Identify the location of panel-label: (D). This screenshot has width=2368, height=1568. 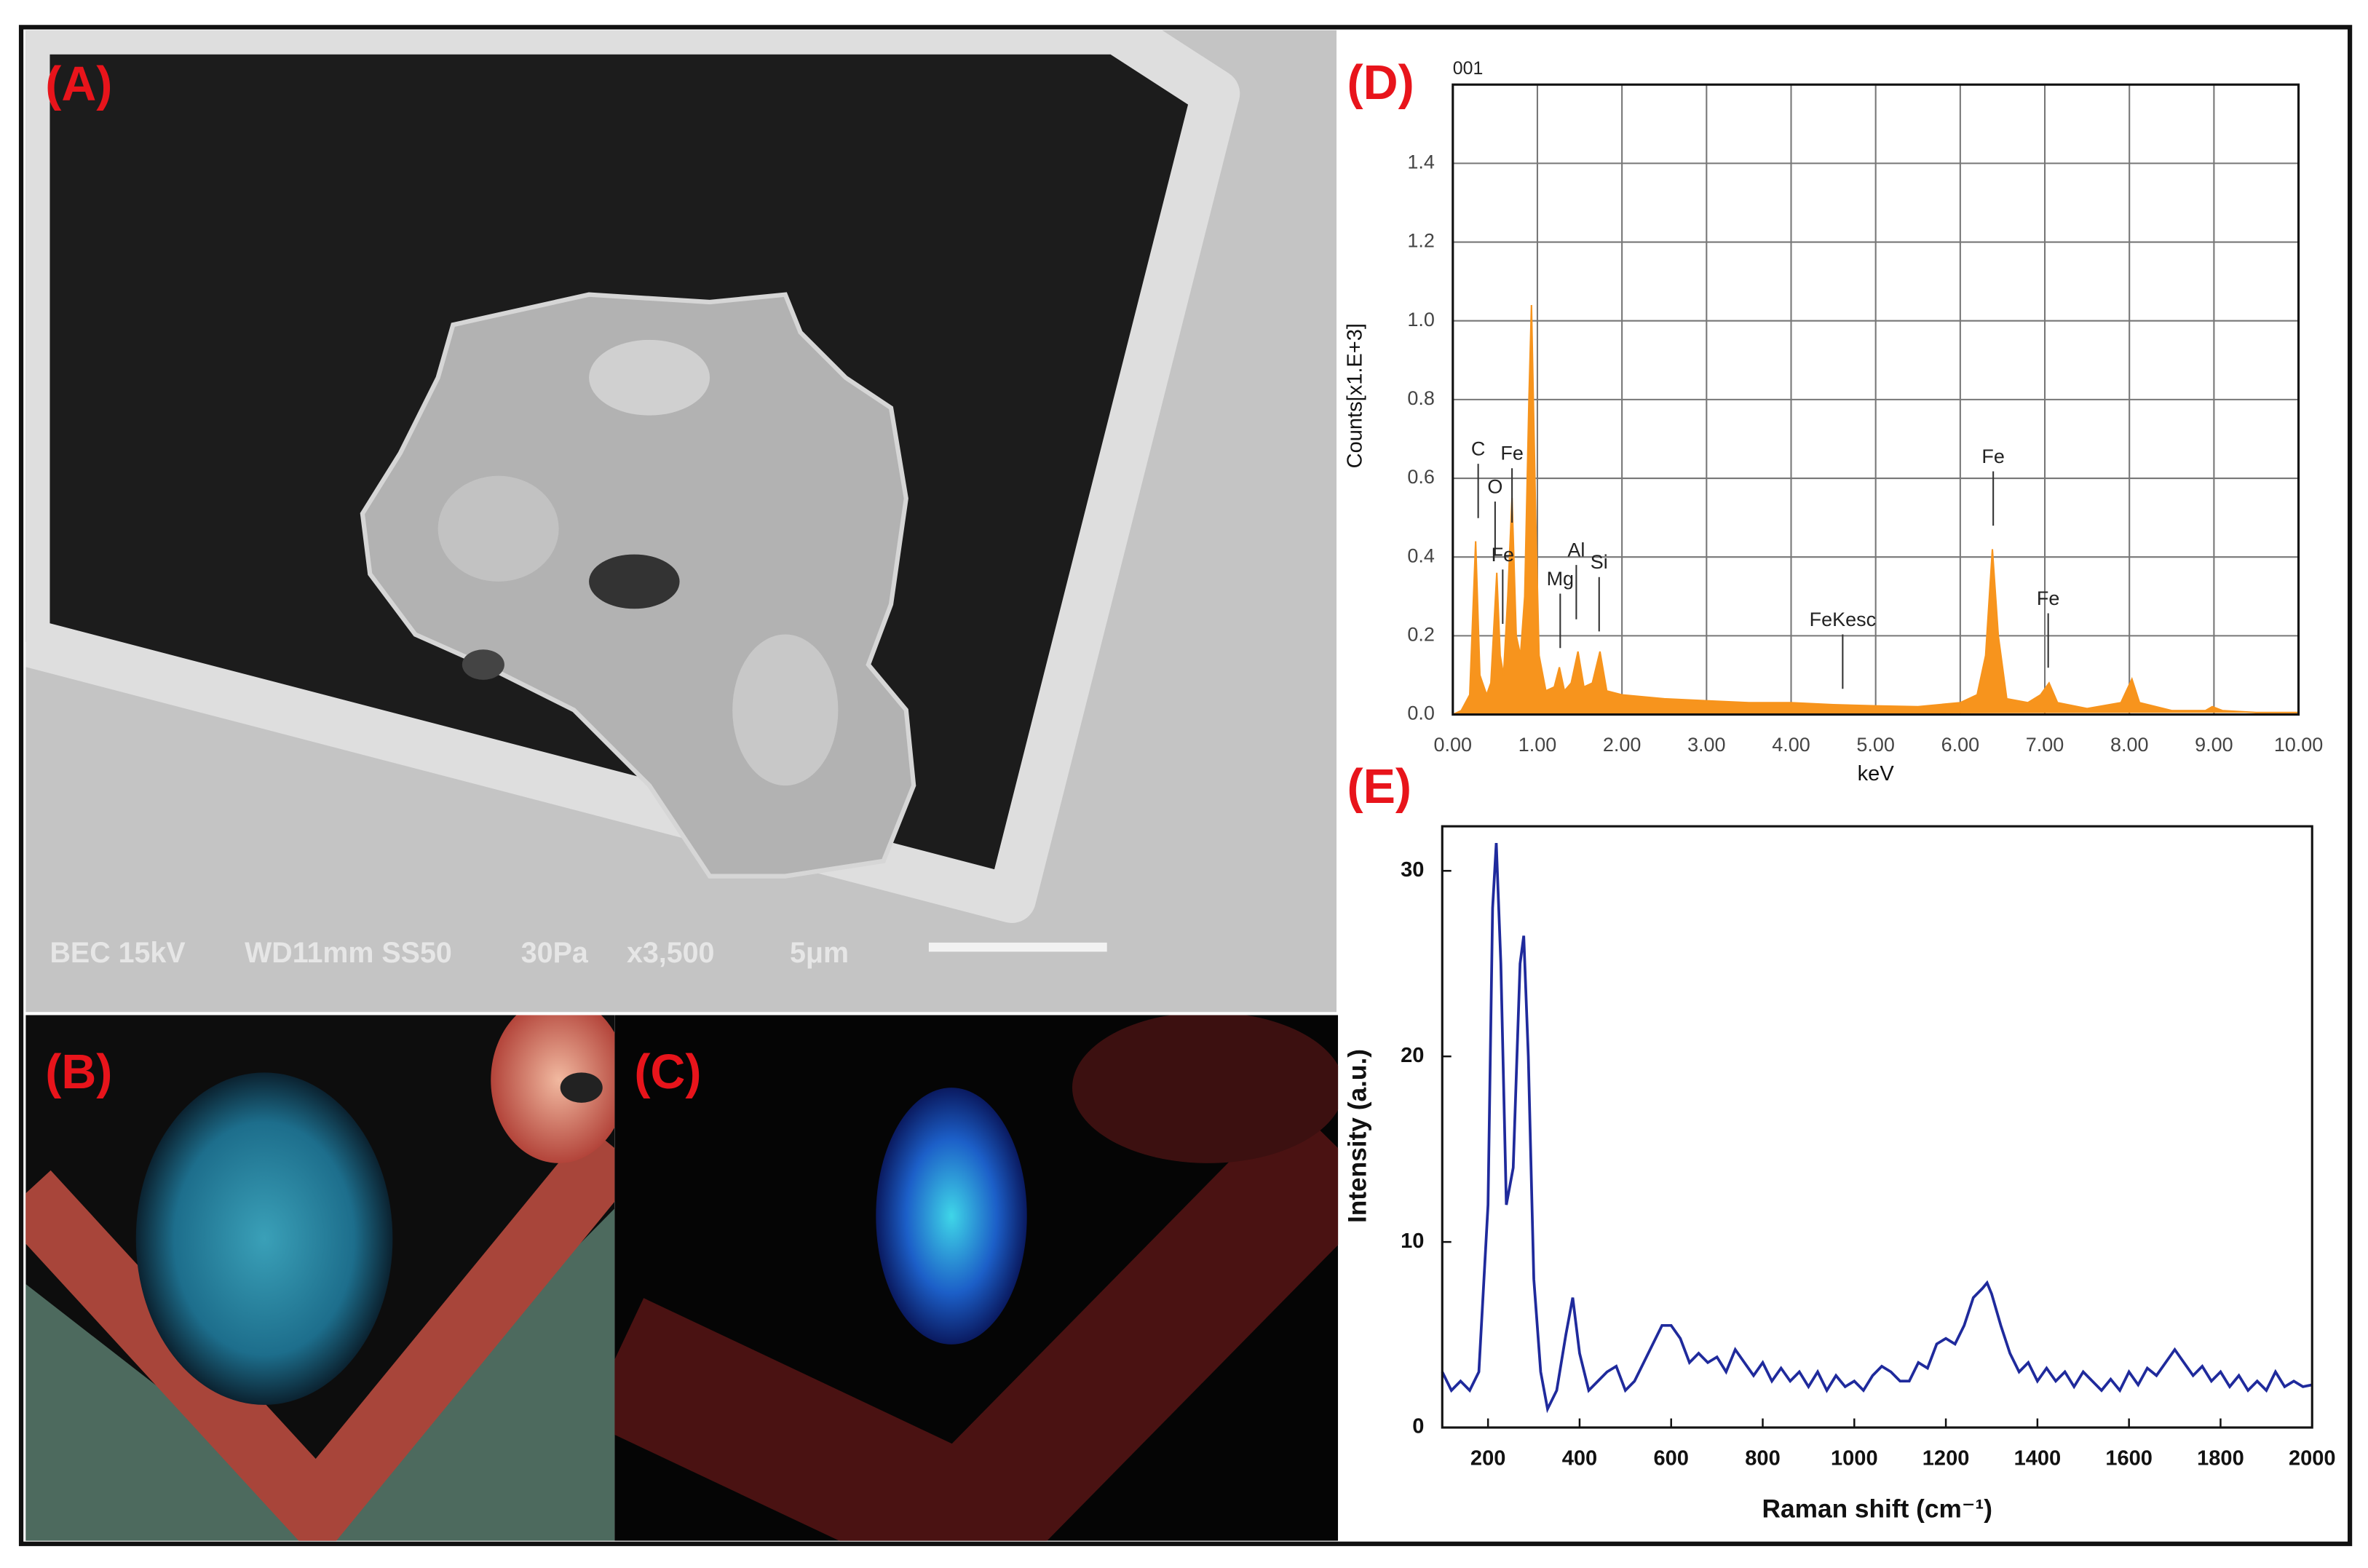
(1380, 83).